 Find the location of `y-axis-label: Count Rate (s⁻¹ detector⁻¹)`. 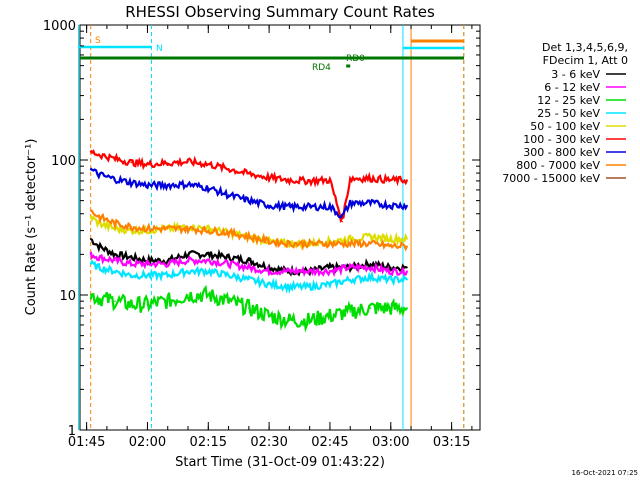

y-axis-label: Count Rate (s⁻¹ detector⁻¹) is located at coordinates (31, 227).